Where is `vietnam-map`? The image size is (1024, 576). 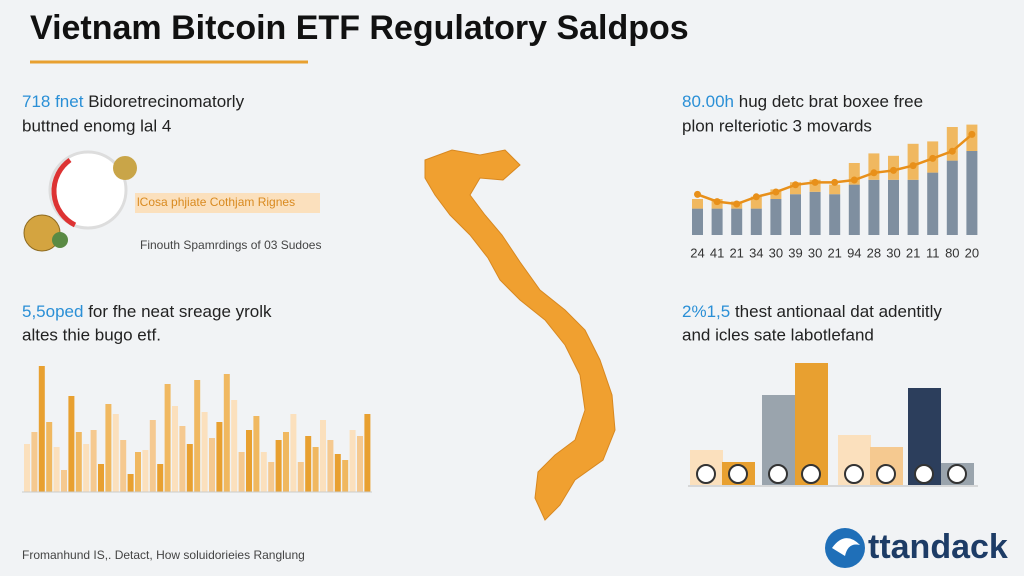
vietnam-map is located at coordinates (520, 335).